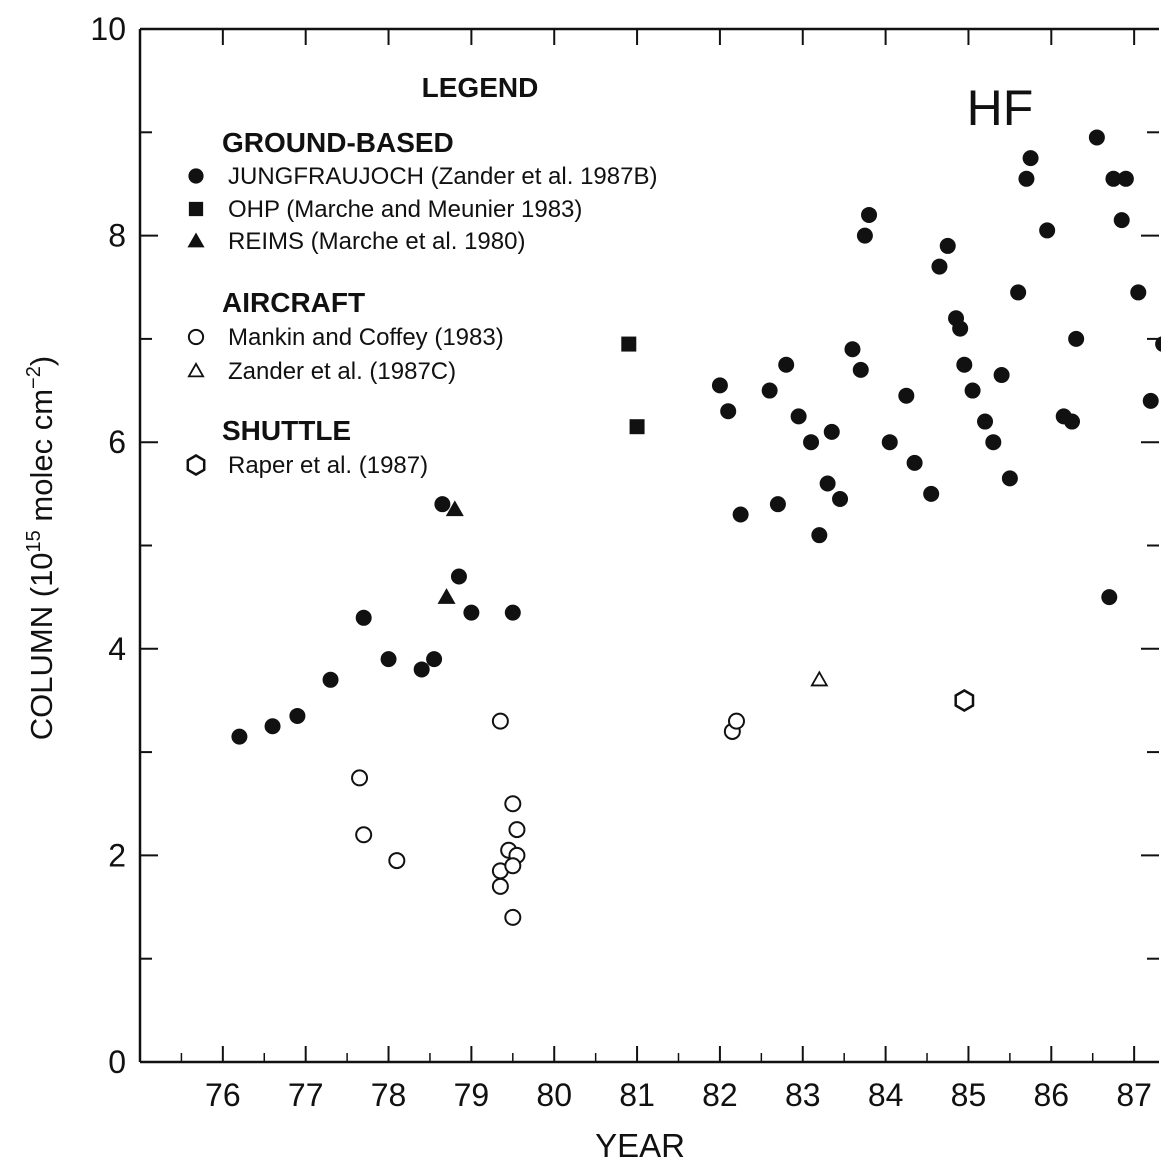  I want to click on legend-entry-label: JUNGFRAUJOCH (Zander et al. 1987B), so click(442, 176).